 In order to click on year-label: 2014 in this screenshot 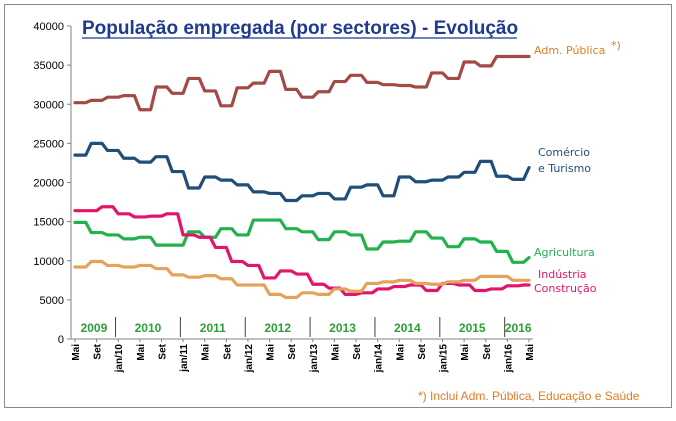, I will do `click(407, 328)`.